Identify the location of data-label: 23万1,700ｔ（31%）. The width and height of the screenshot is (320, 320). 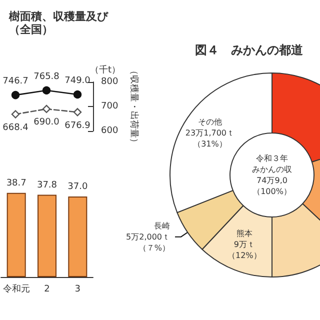
(210, 138).